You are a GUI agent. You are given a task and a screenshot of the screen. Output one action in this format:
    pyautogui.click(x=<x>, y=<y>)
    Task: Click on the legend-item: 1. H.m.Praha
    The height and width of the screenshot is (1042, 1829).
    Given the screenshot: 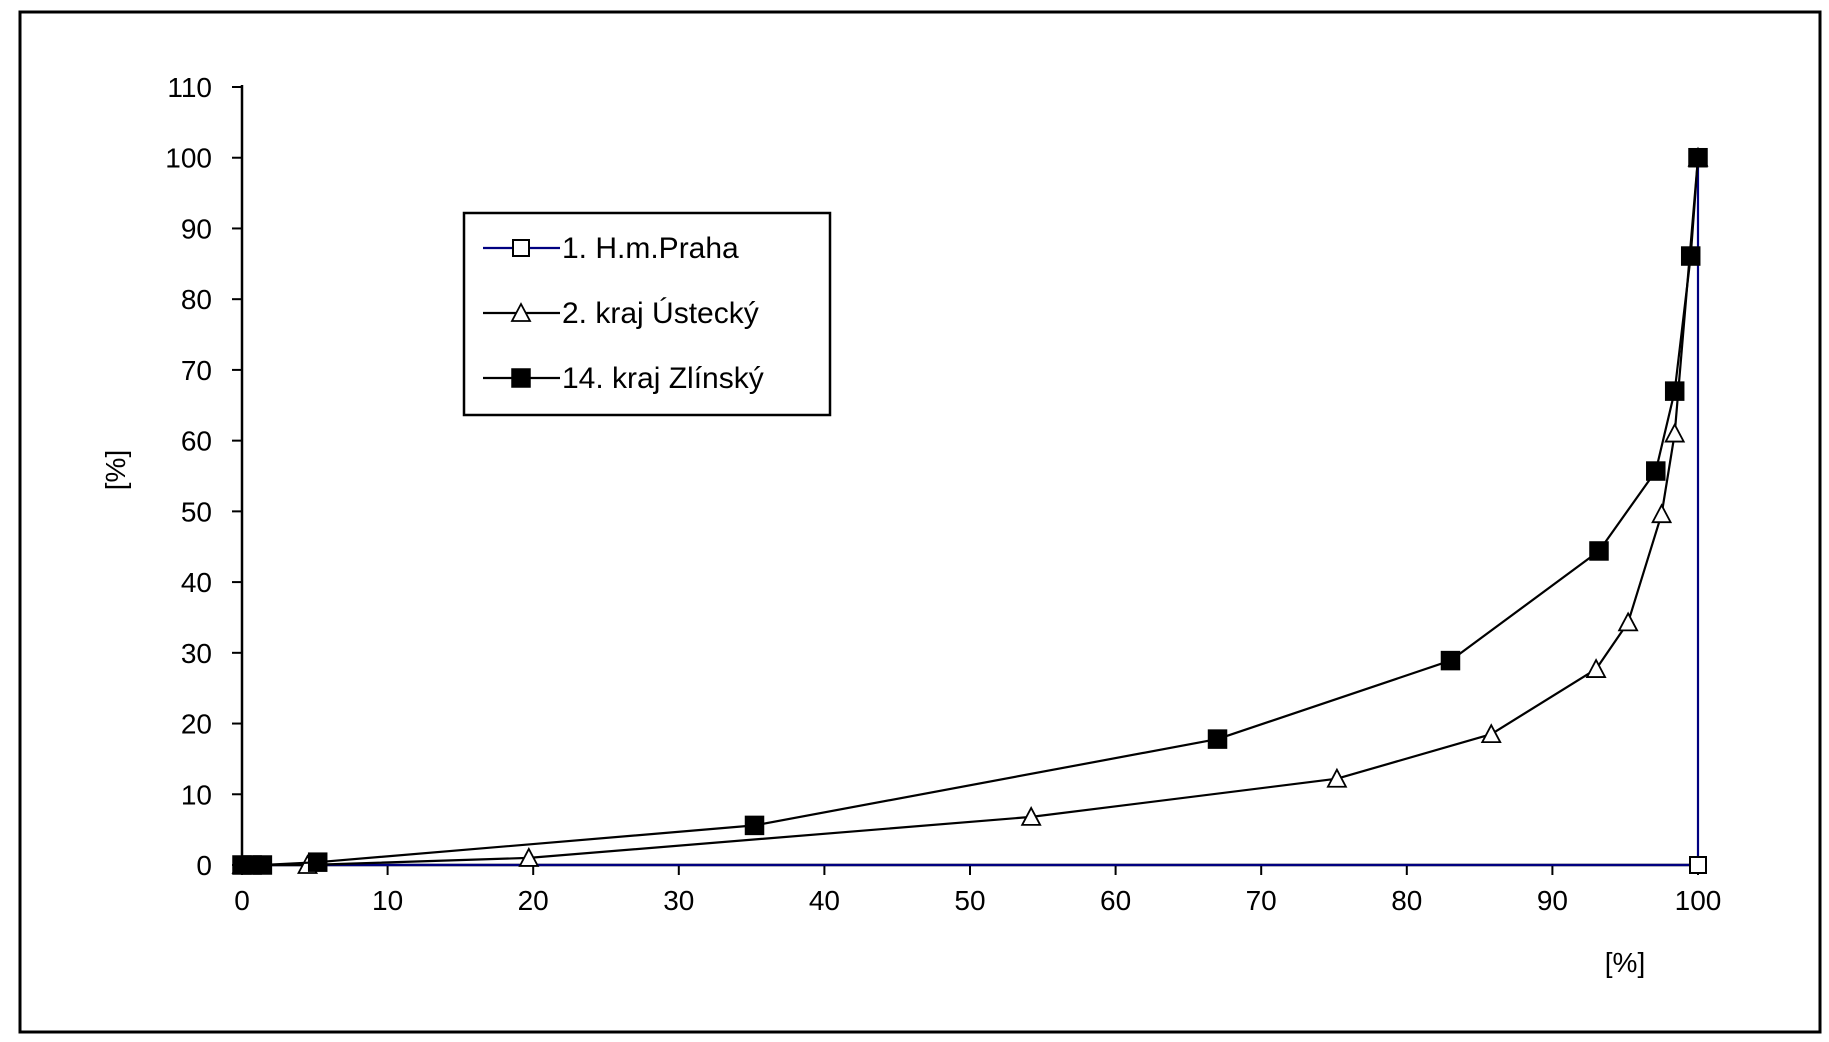 What is the action you would take?
    pyautogui.click(x=611, y=248)
    